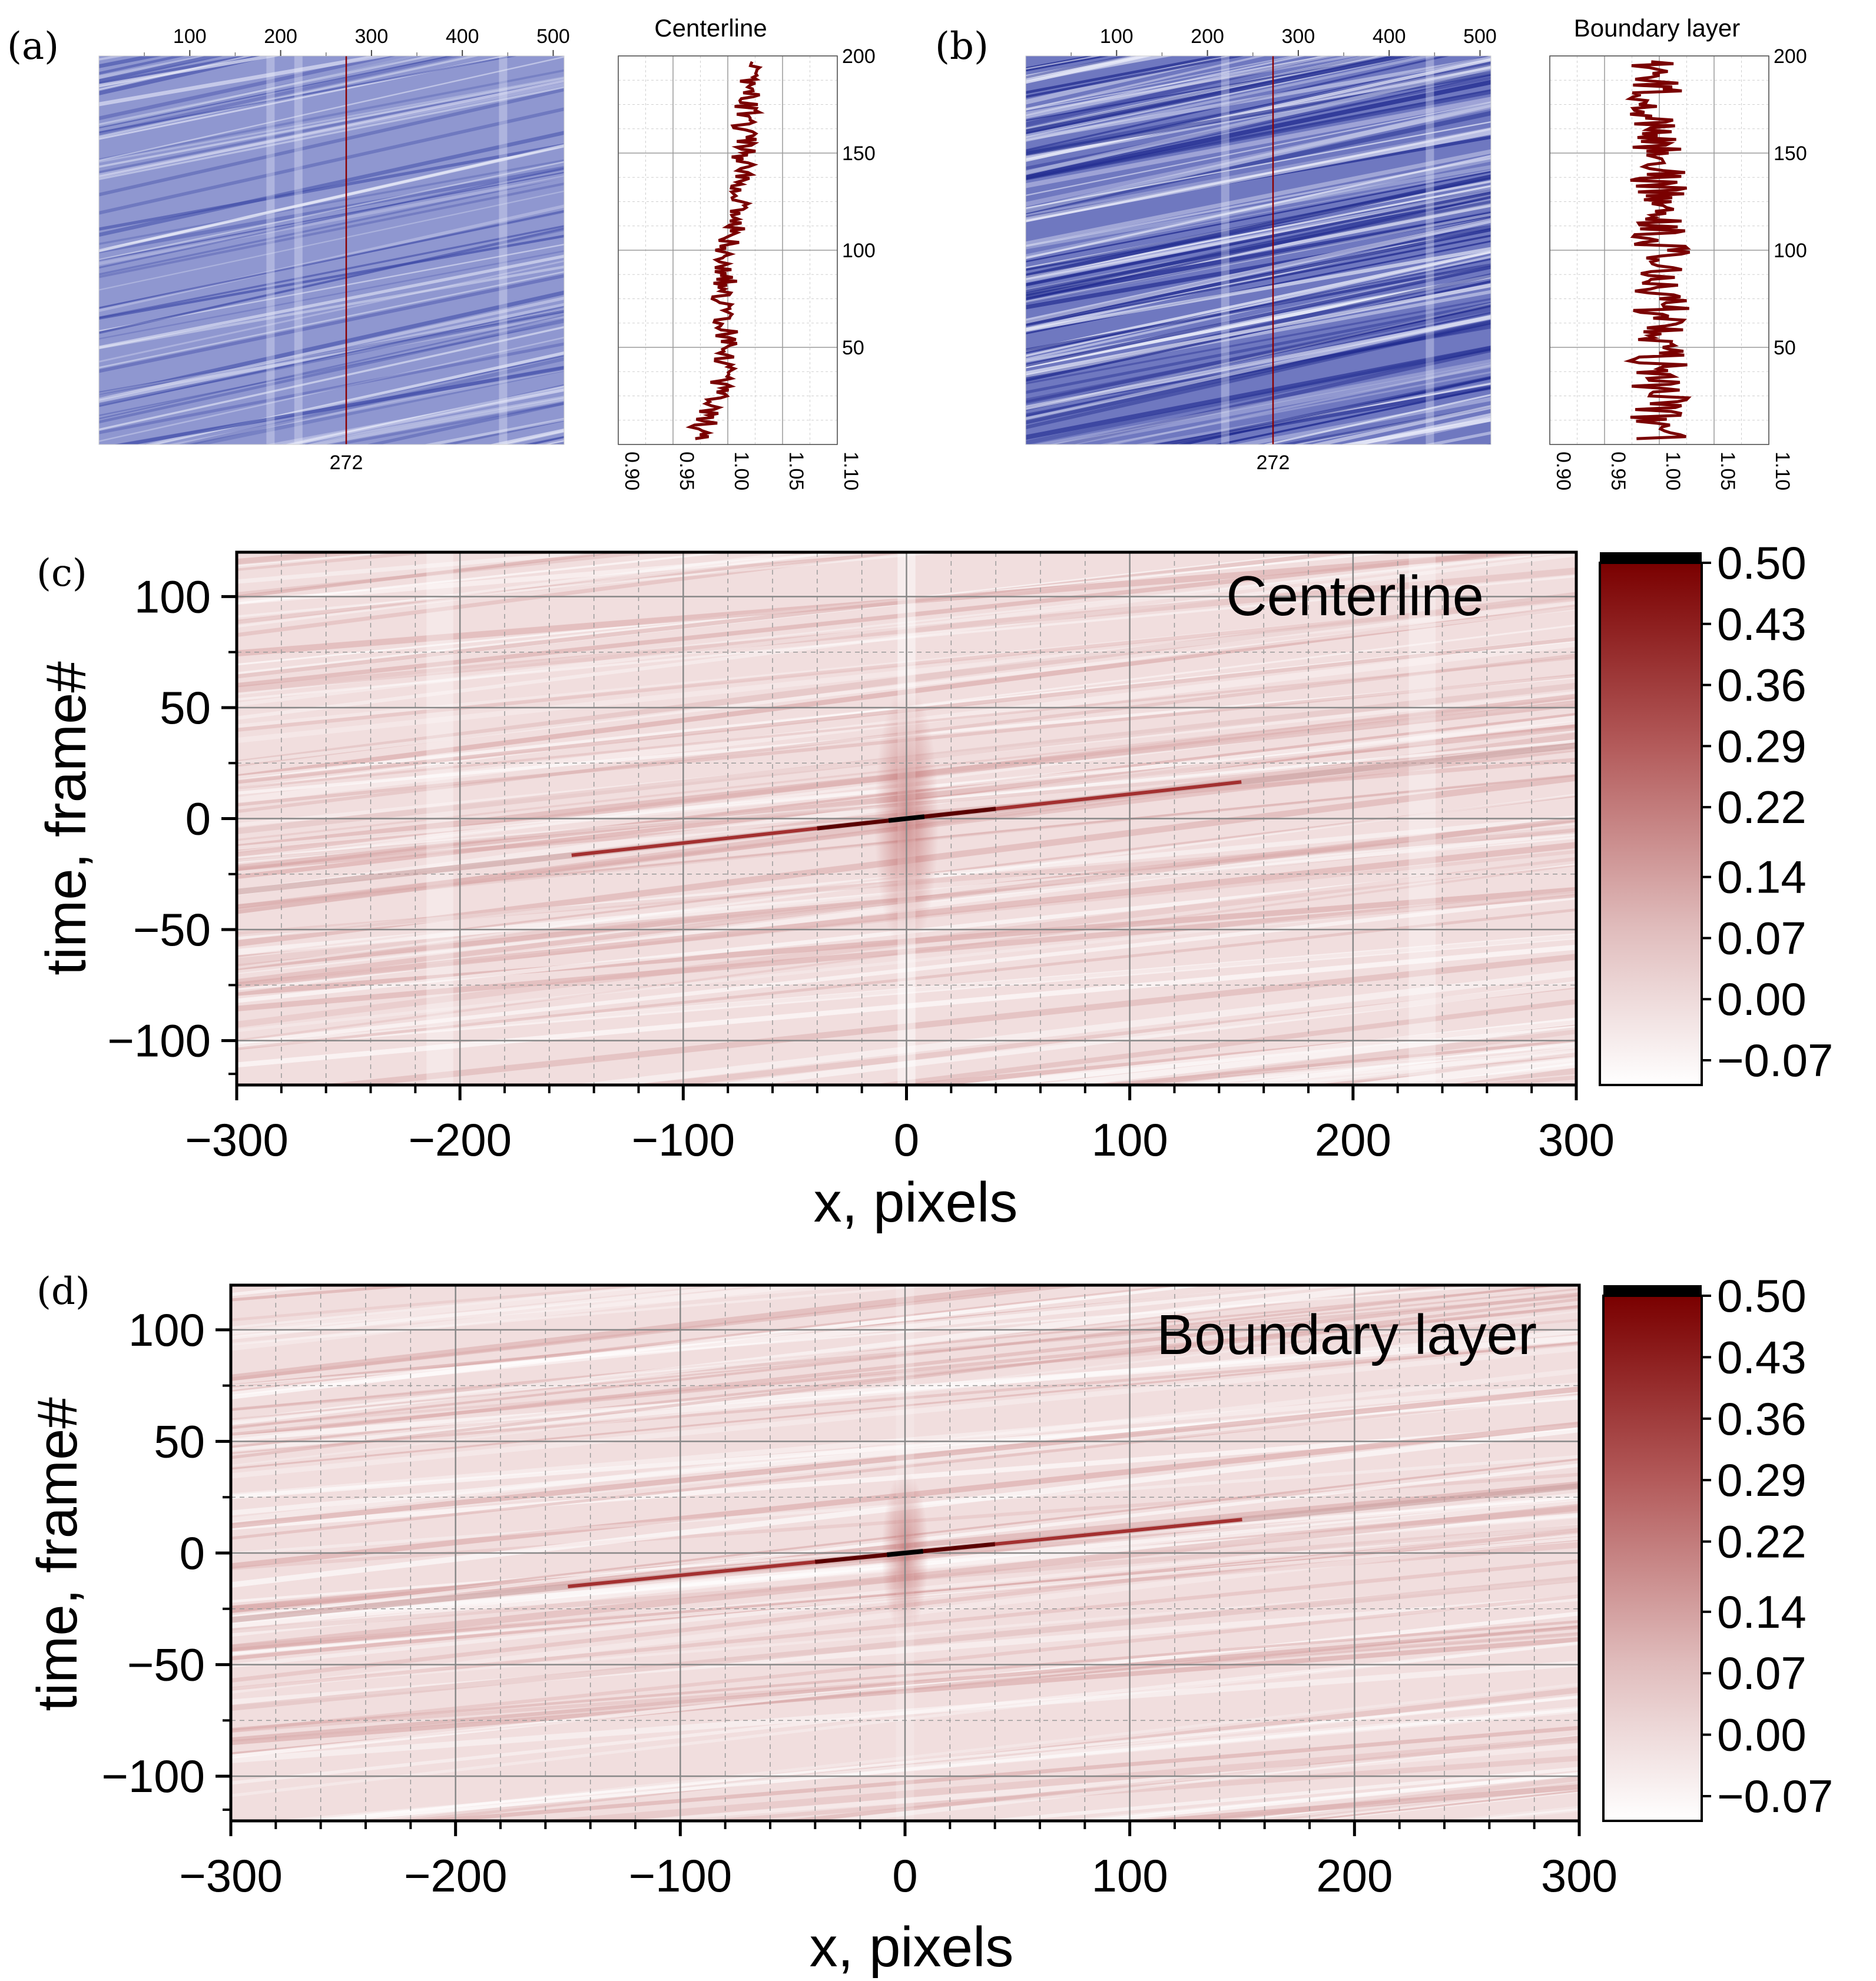  What do you see at coordinates (680, 1876) in the screenshot?
I see `x-tick-label: −100` at bounding box center [680, 1876].